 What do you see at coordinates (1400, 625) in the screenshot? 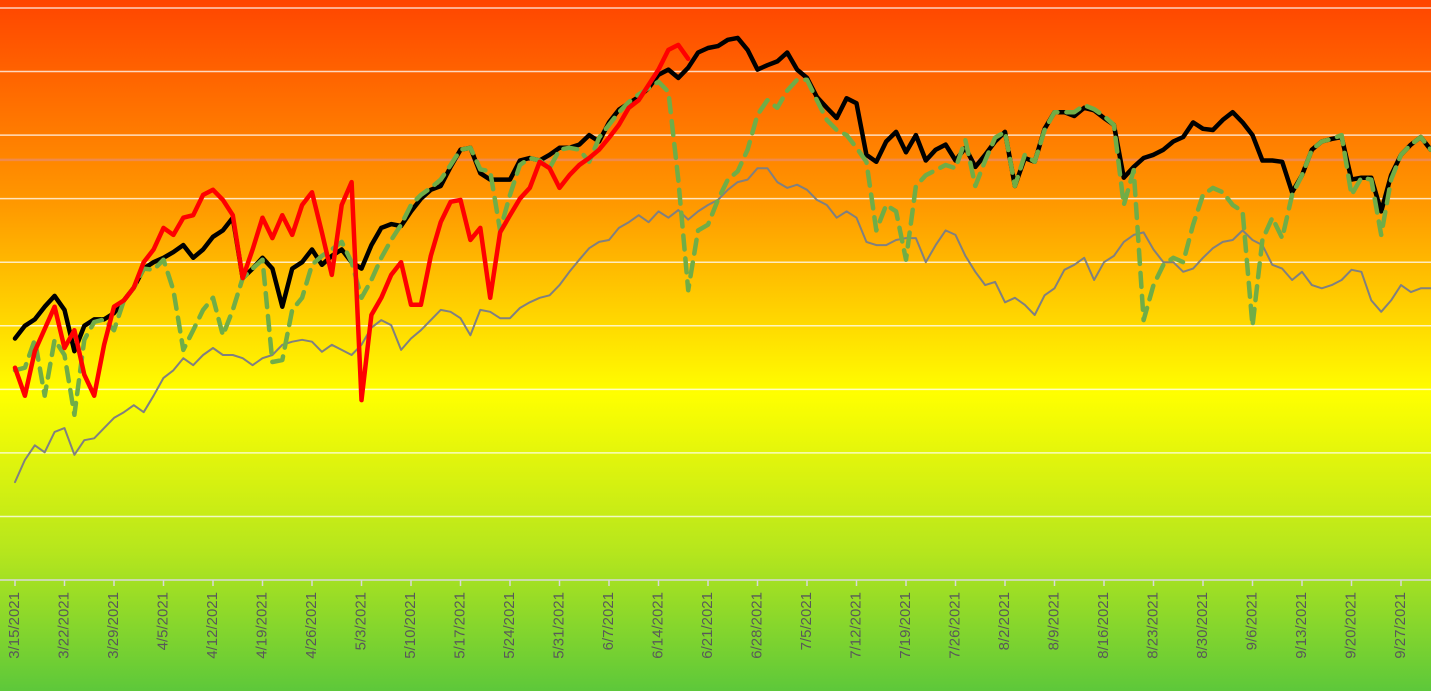
I see `x-tick-label: 9/27/2021` at bounding box center [1400, 625].